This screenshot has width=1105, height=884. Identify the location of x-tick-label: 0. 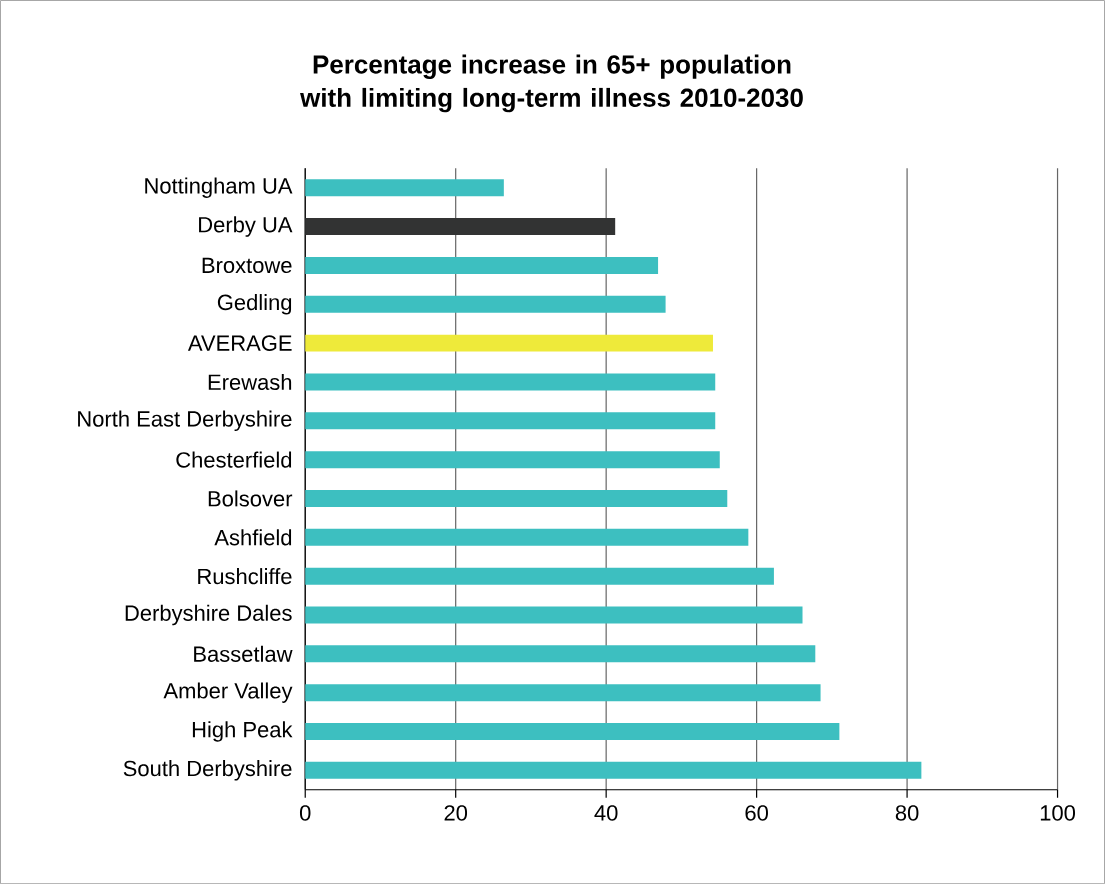
(305, 813).